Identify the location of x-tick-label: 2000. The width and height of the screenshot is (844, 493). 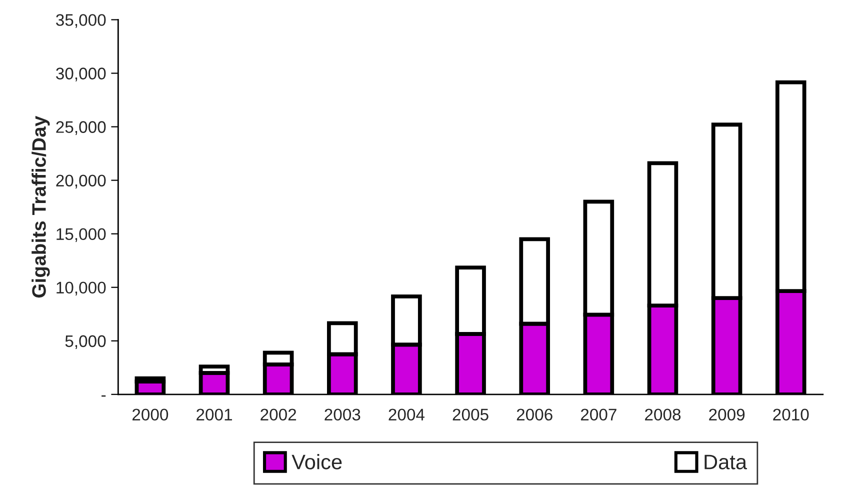
(150, 414).